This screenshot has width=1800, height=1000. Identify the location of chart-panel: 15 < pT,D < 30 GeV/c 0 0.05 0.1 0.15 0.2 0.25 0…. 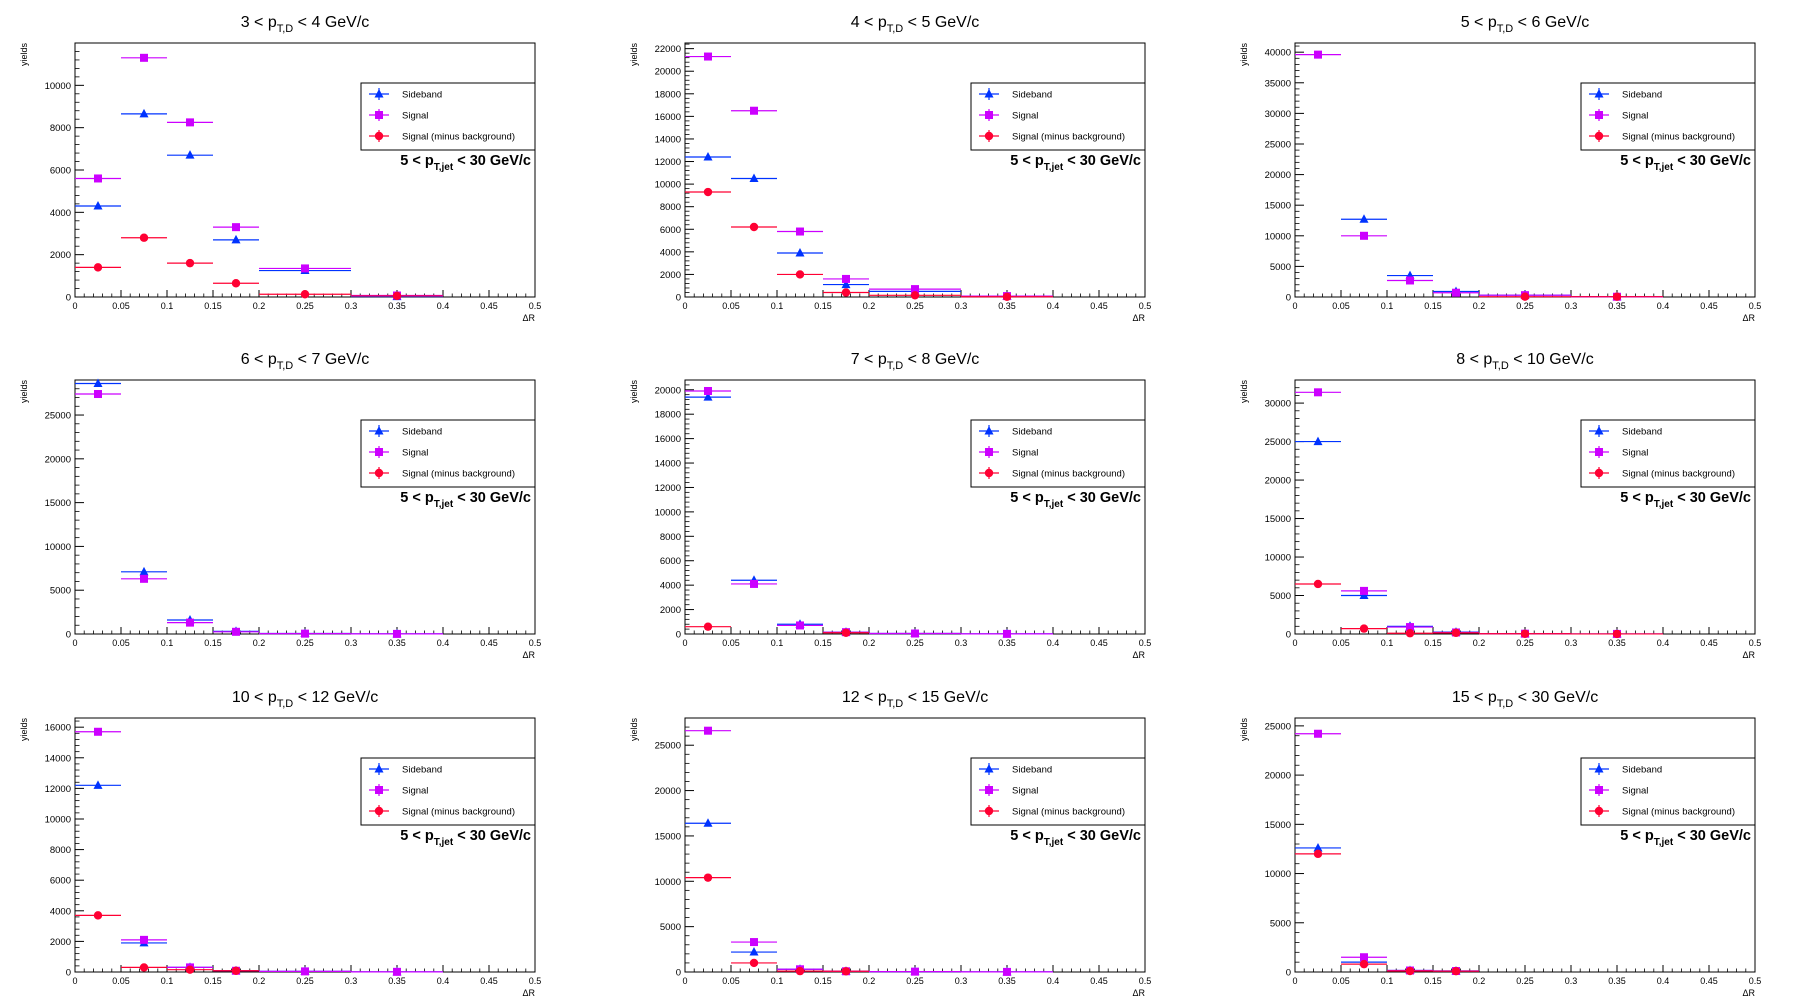
(1500, 843).